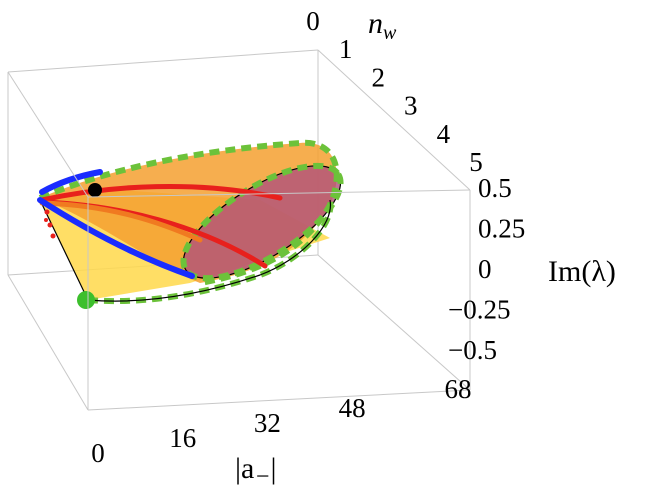 The height and width of the screenshot is (489, 652). I want to click on blue-curves, so click(116, 224).